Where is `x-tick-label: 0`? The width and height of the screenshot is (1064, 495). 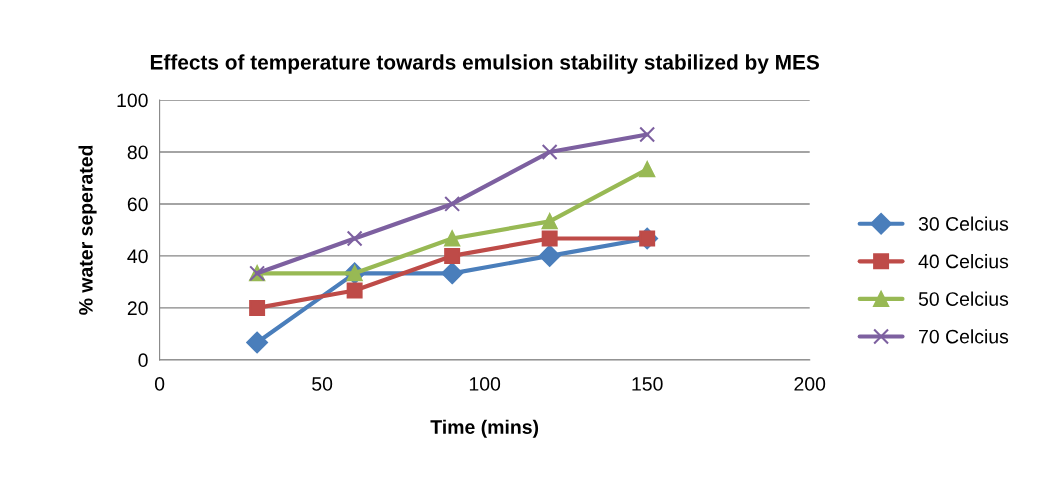
x-tick-label: 0 is located at coordinates (159, 384).